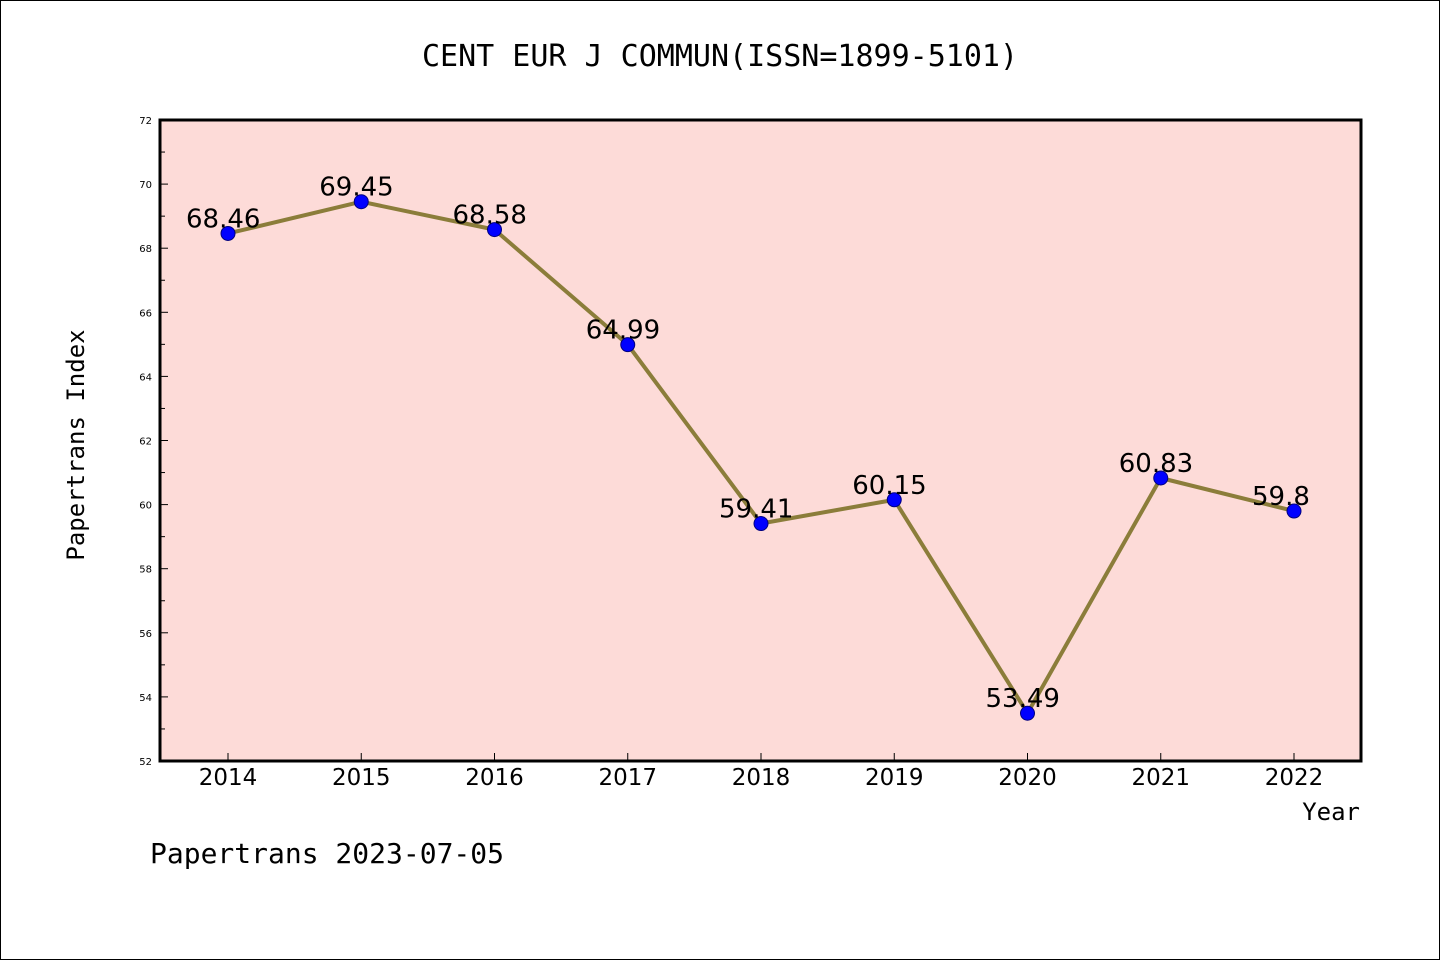 The image size is (1440, 960). I want to click on y-axis-title: Papertrans Index, so click(76, 444).